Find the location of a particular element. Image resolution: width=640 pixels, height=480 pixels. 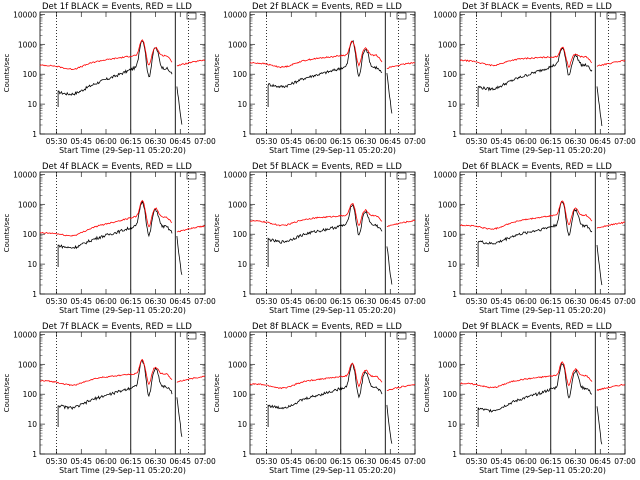

panel-title: Det 9f BLACK = Events, RED = LLD is located at coordinates (537, 327).